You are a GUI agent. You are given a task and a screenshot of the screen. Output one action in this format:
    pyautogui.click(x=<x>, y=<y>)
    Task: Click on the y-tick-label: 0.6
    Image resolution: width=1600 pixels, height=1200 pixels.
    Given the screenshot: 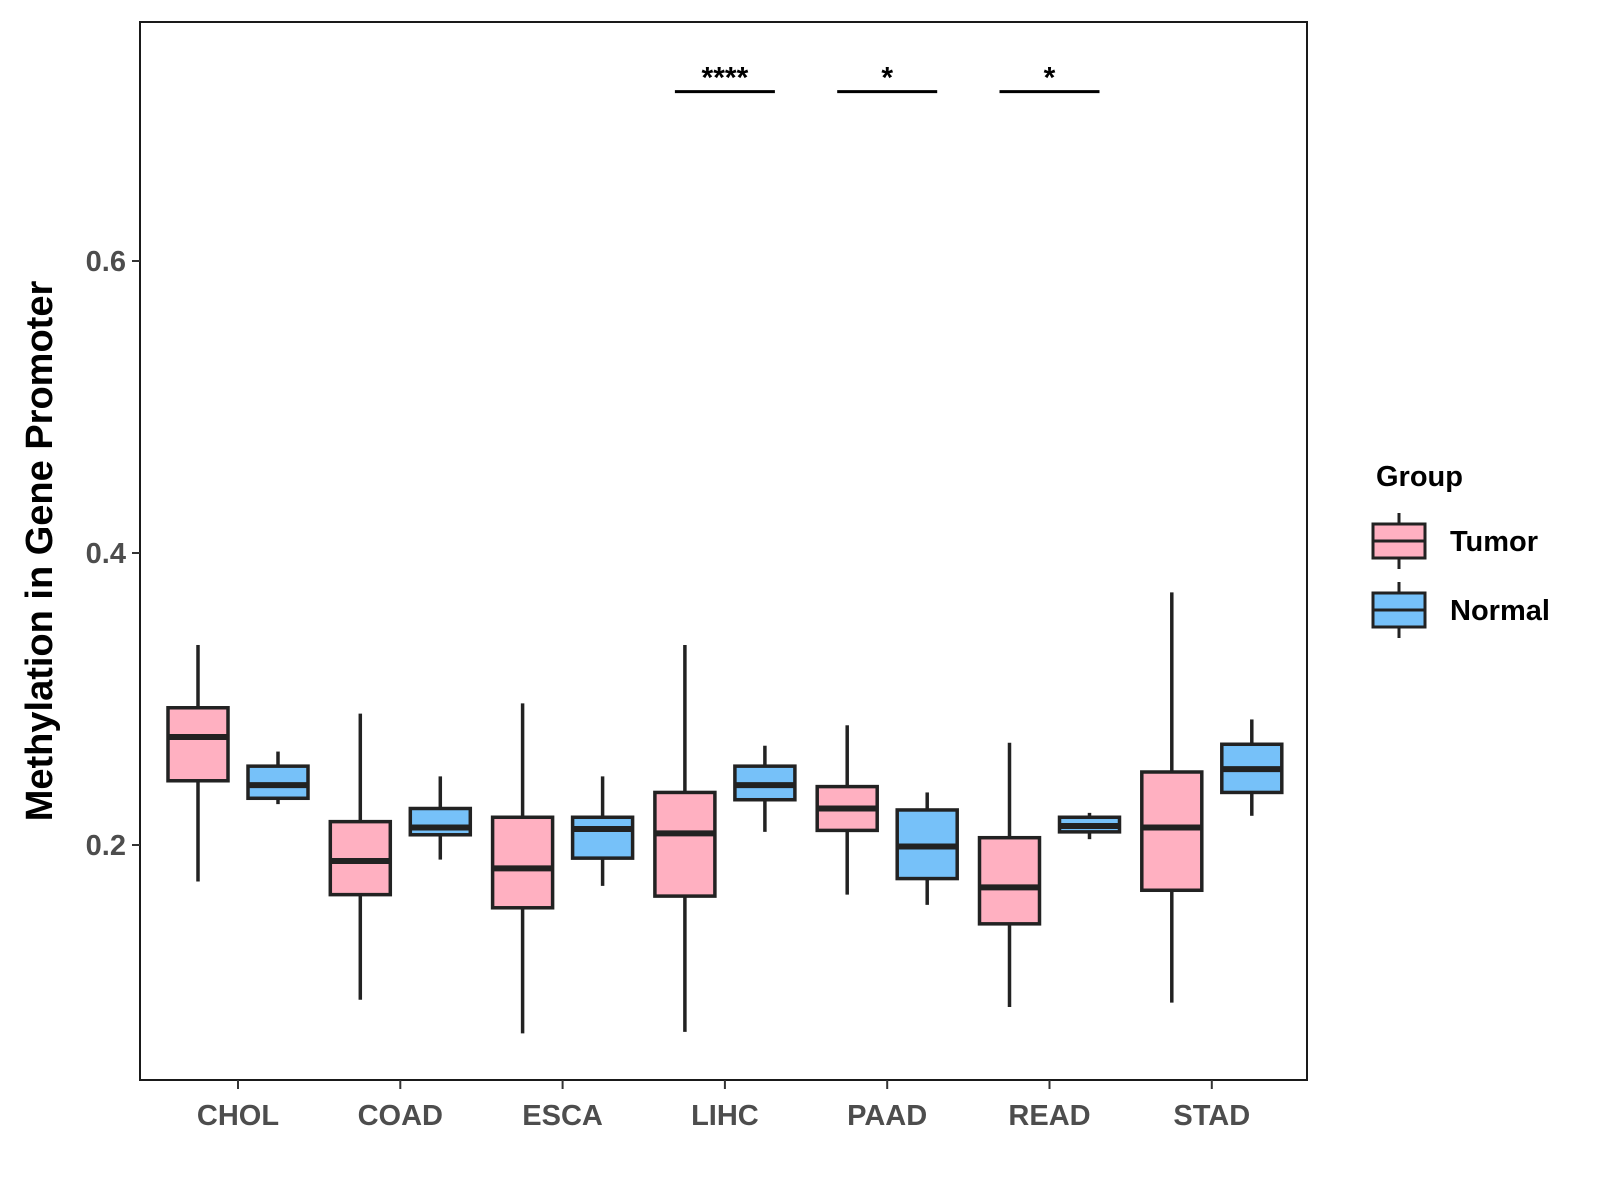 What is the action you would take?
    pyautogui.click(x=106, y=262)
    